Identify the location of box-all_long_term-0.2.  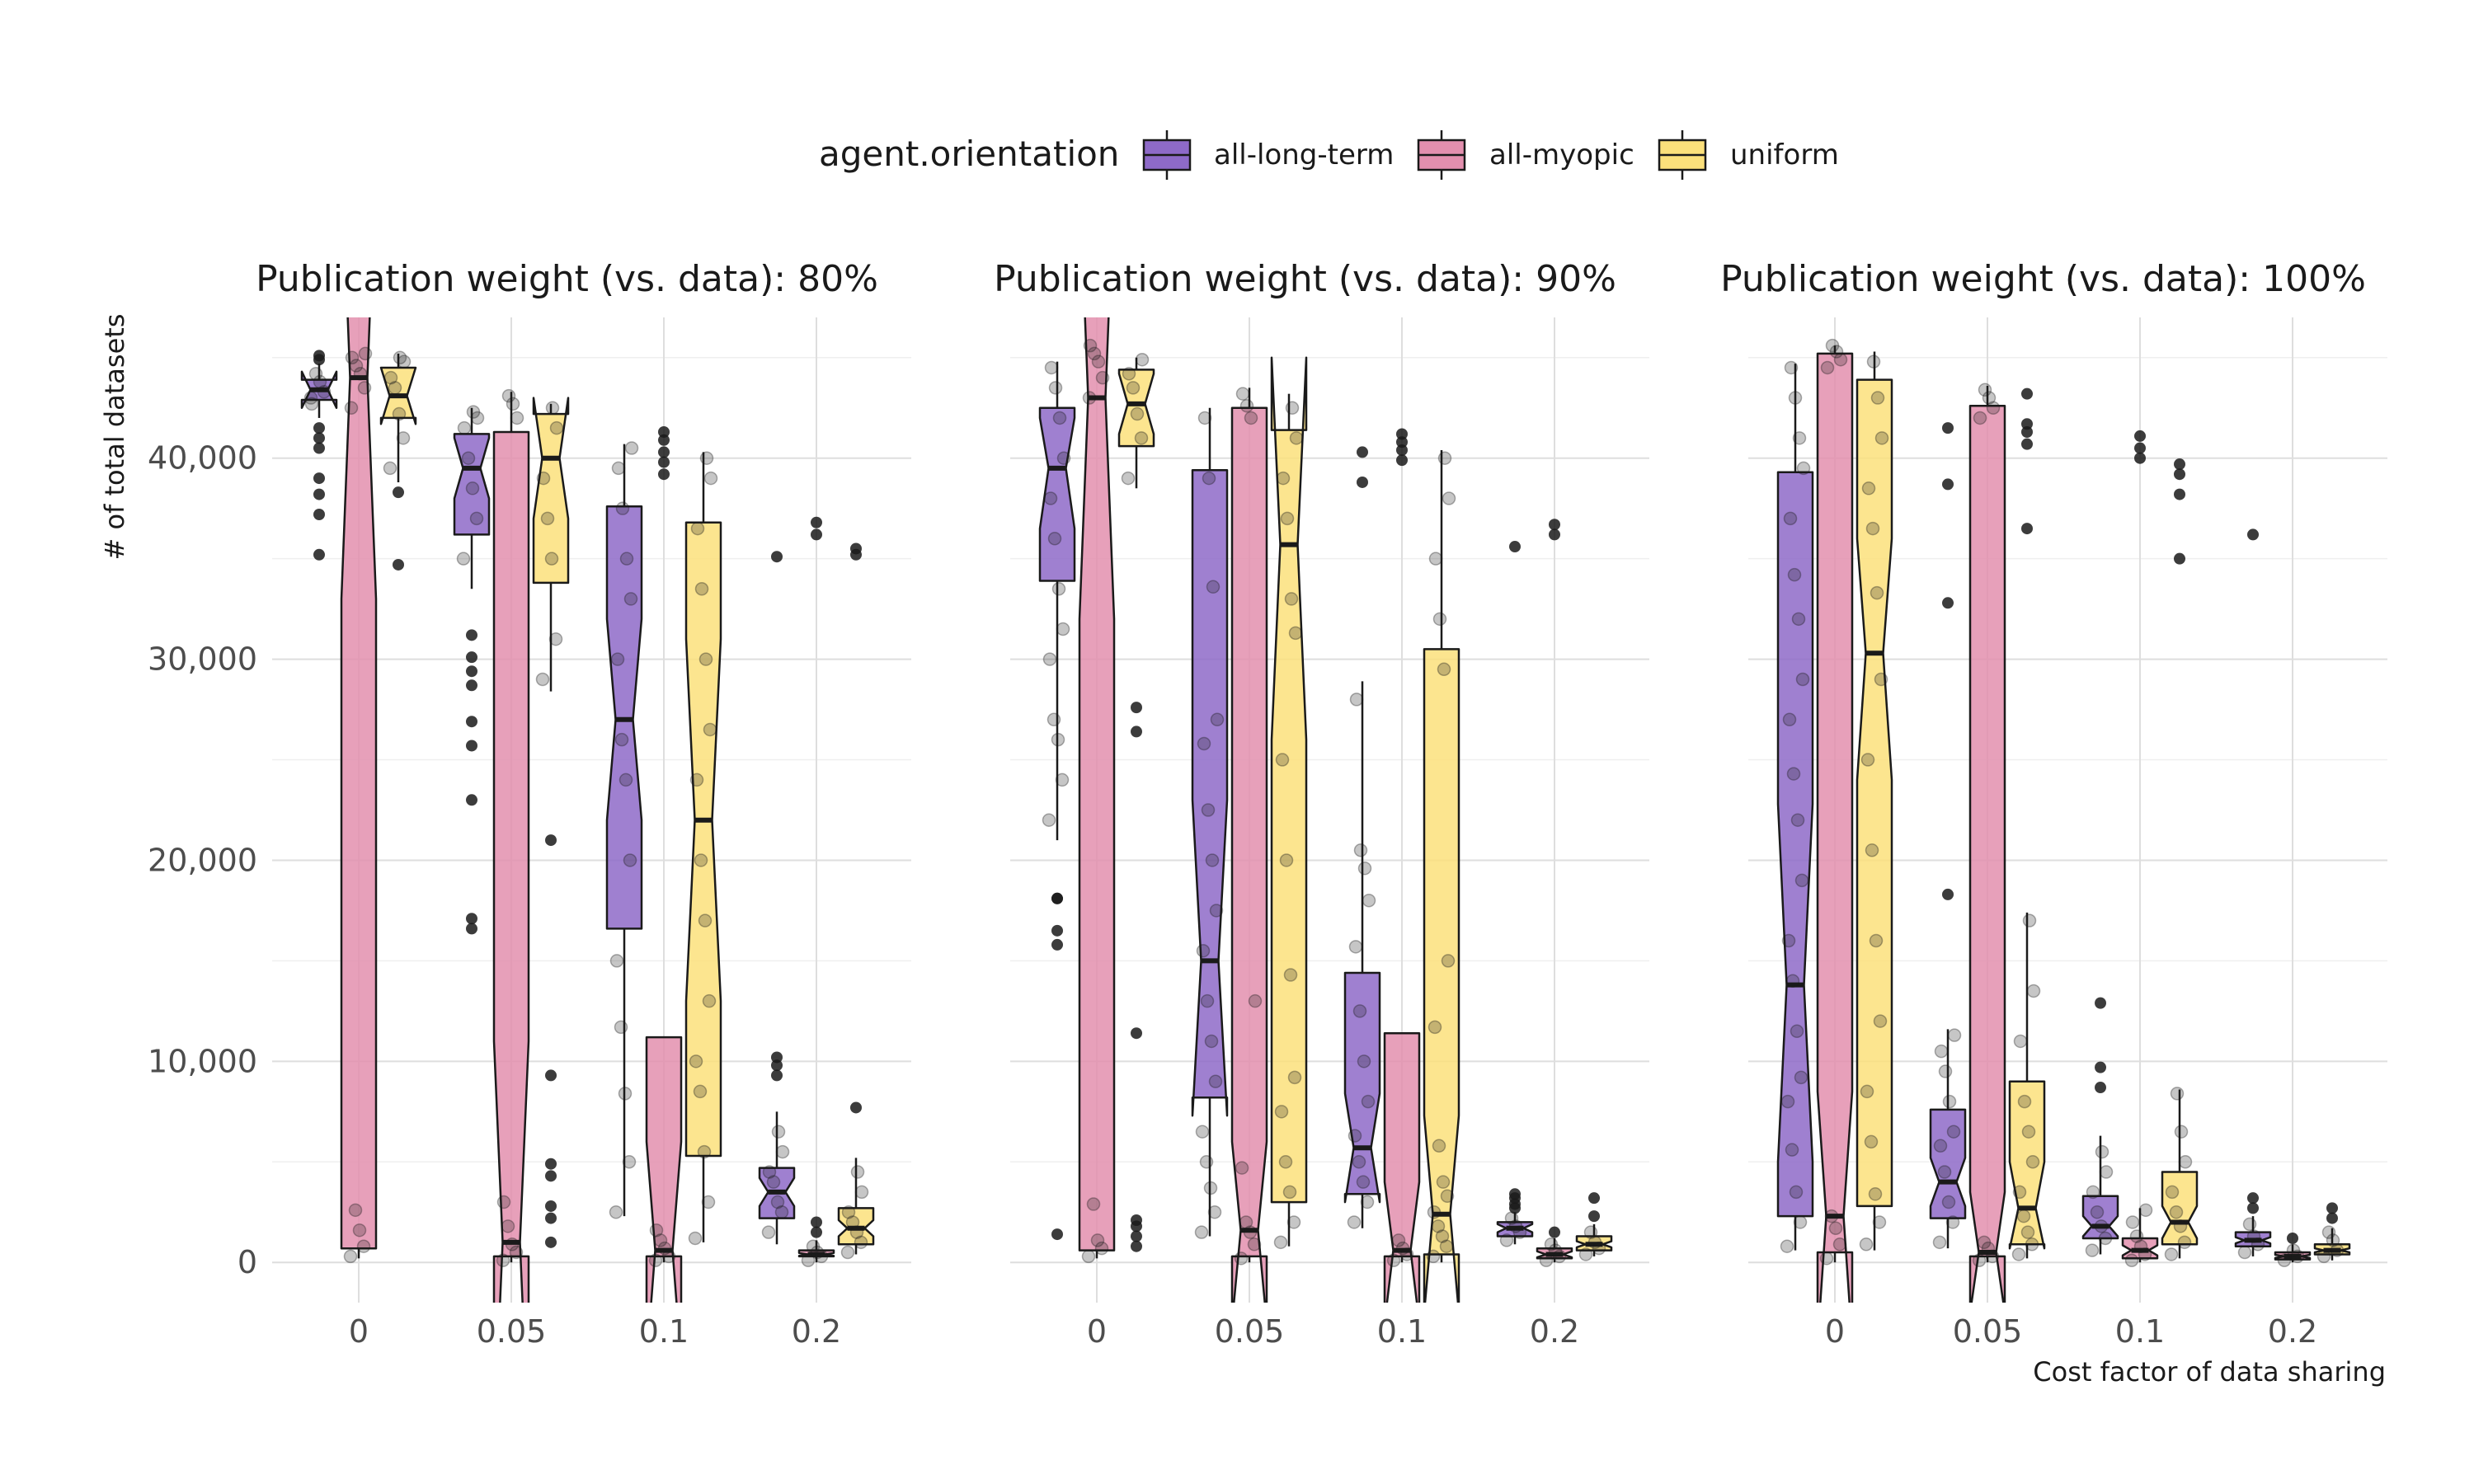
(777, 898).